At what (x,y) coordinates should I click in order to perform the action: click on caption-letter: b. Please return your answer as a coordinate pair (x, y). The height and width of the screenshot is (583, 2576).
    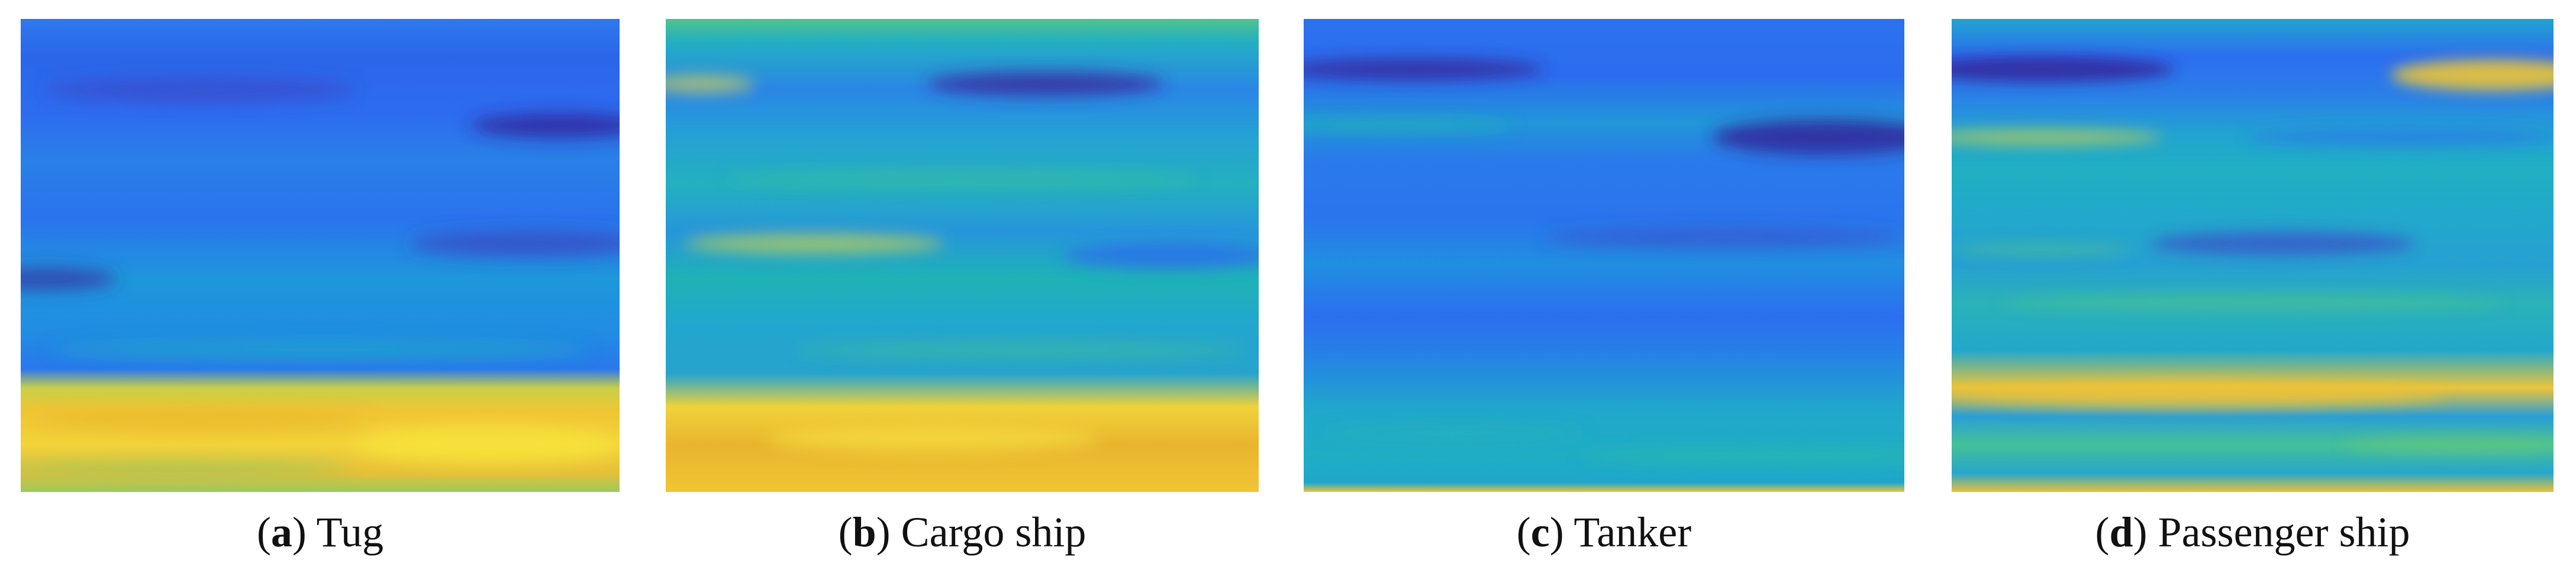
    Looking at the image, I should click on (864, 532).